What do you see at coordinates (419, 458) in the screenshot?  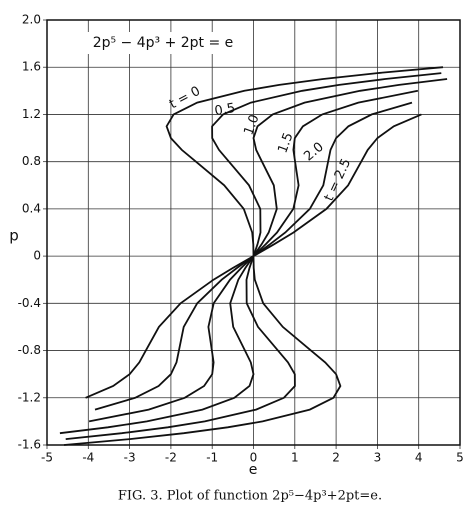 I see `x-tick-label: 4` at bounding box center [419, 458].